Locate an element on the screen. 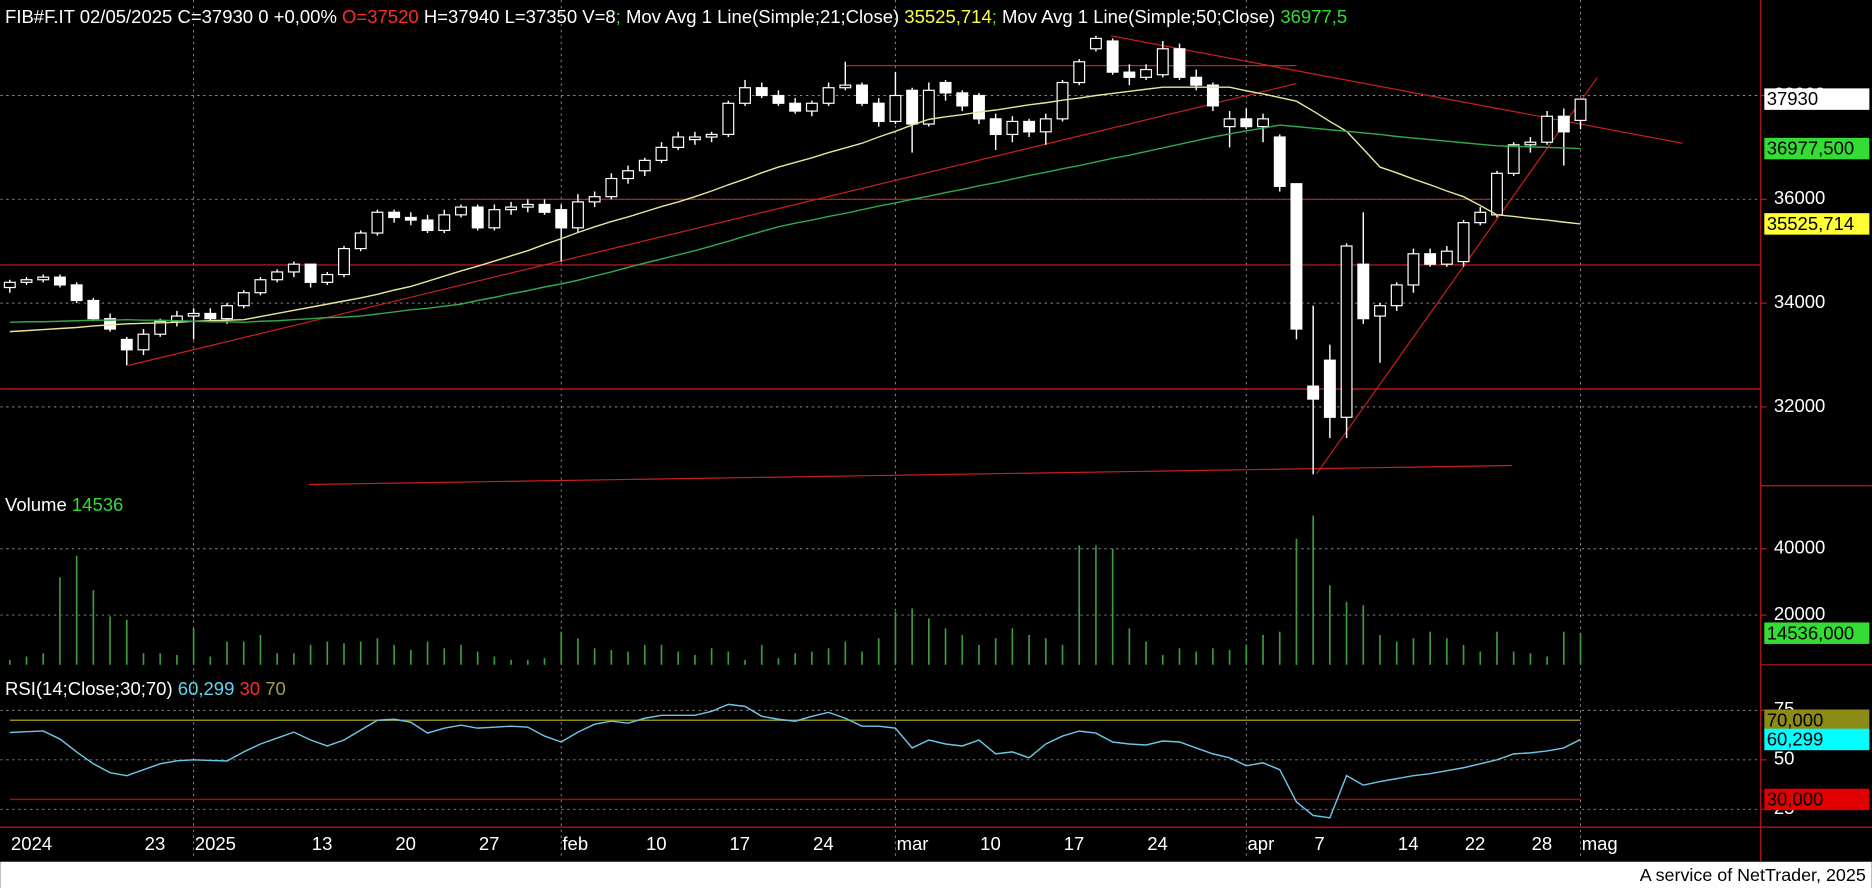 This screenshot has width=1872, height=888. value-marker-label: 36977,500 is located at coordinates (1810, 148).